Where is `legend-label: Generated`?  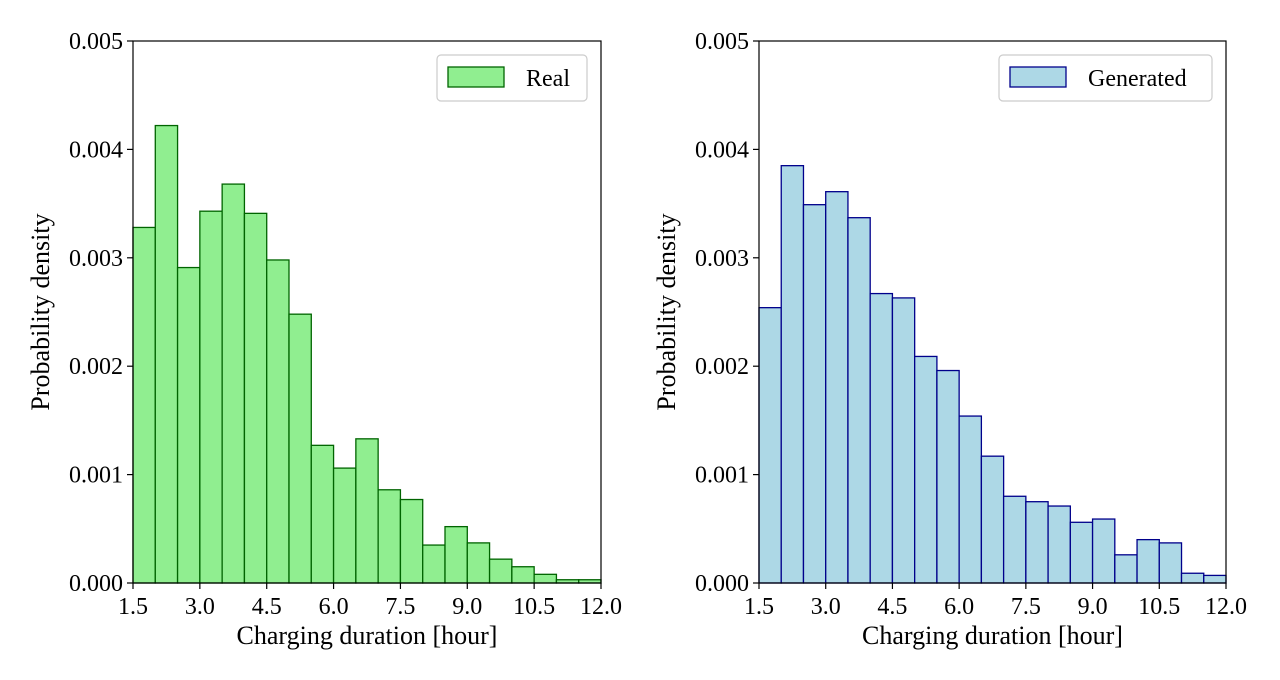
legend-label: Generated is located at coordinates (1137, 79).